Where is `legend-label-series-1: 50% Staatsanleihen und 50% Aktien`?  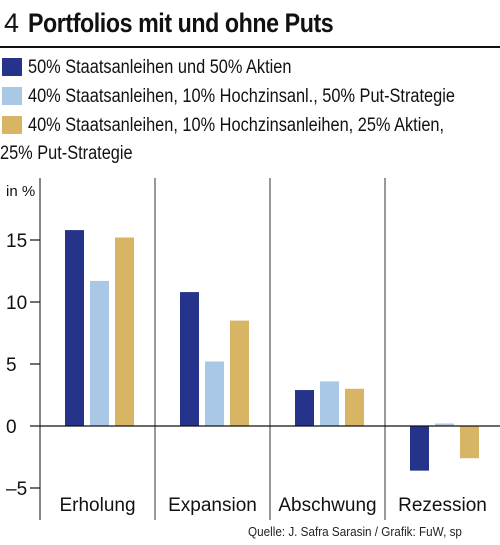
legend-label-series-1: 50% Staatsanleihen und 50% Aktien is located at coordinates (160, 67).